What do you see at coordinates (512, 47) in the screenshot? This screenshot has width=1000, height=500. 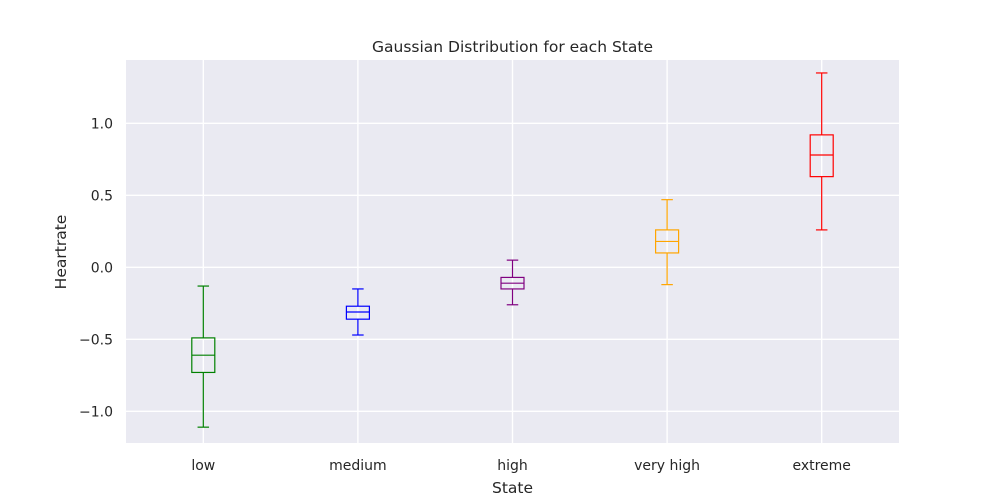 I see `chart-title: Gaussian Distribution for each State` at bounding box center [512, 47].